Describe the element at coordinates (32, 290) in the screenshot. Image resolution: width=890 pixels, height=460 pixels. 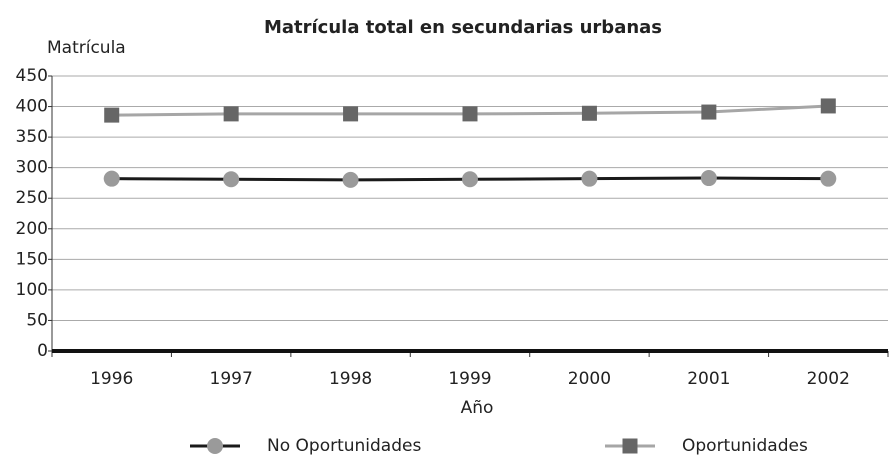
I see `y-tick-label: 100` at that location.